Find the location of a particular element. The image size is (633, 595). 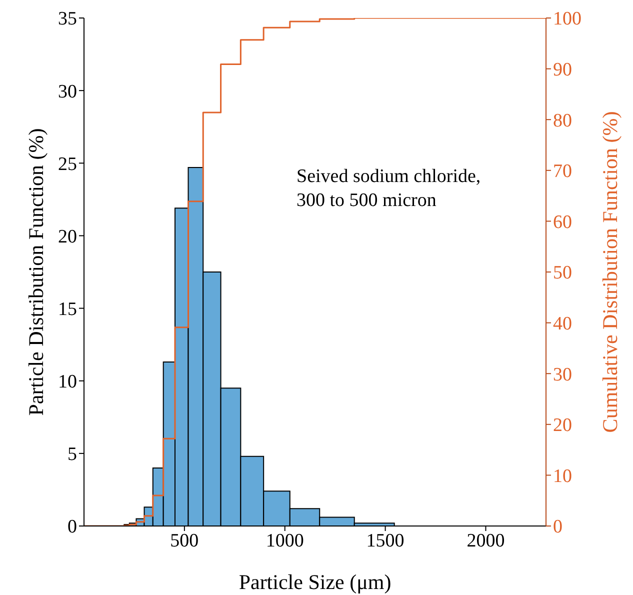

y-tick-label: 20 is located at coordinates (67, 237).